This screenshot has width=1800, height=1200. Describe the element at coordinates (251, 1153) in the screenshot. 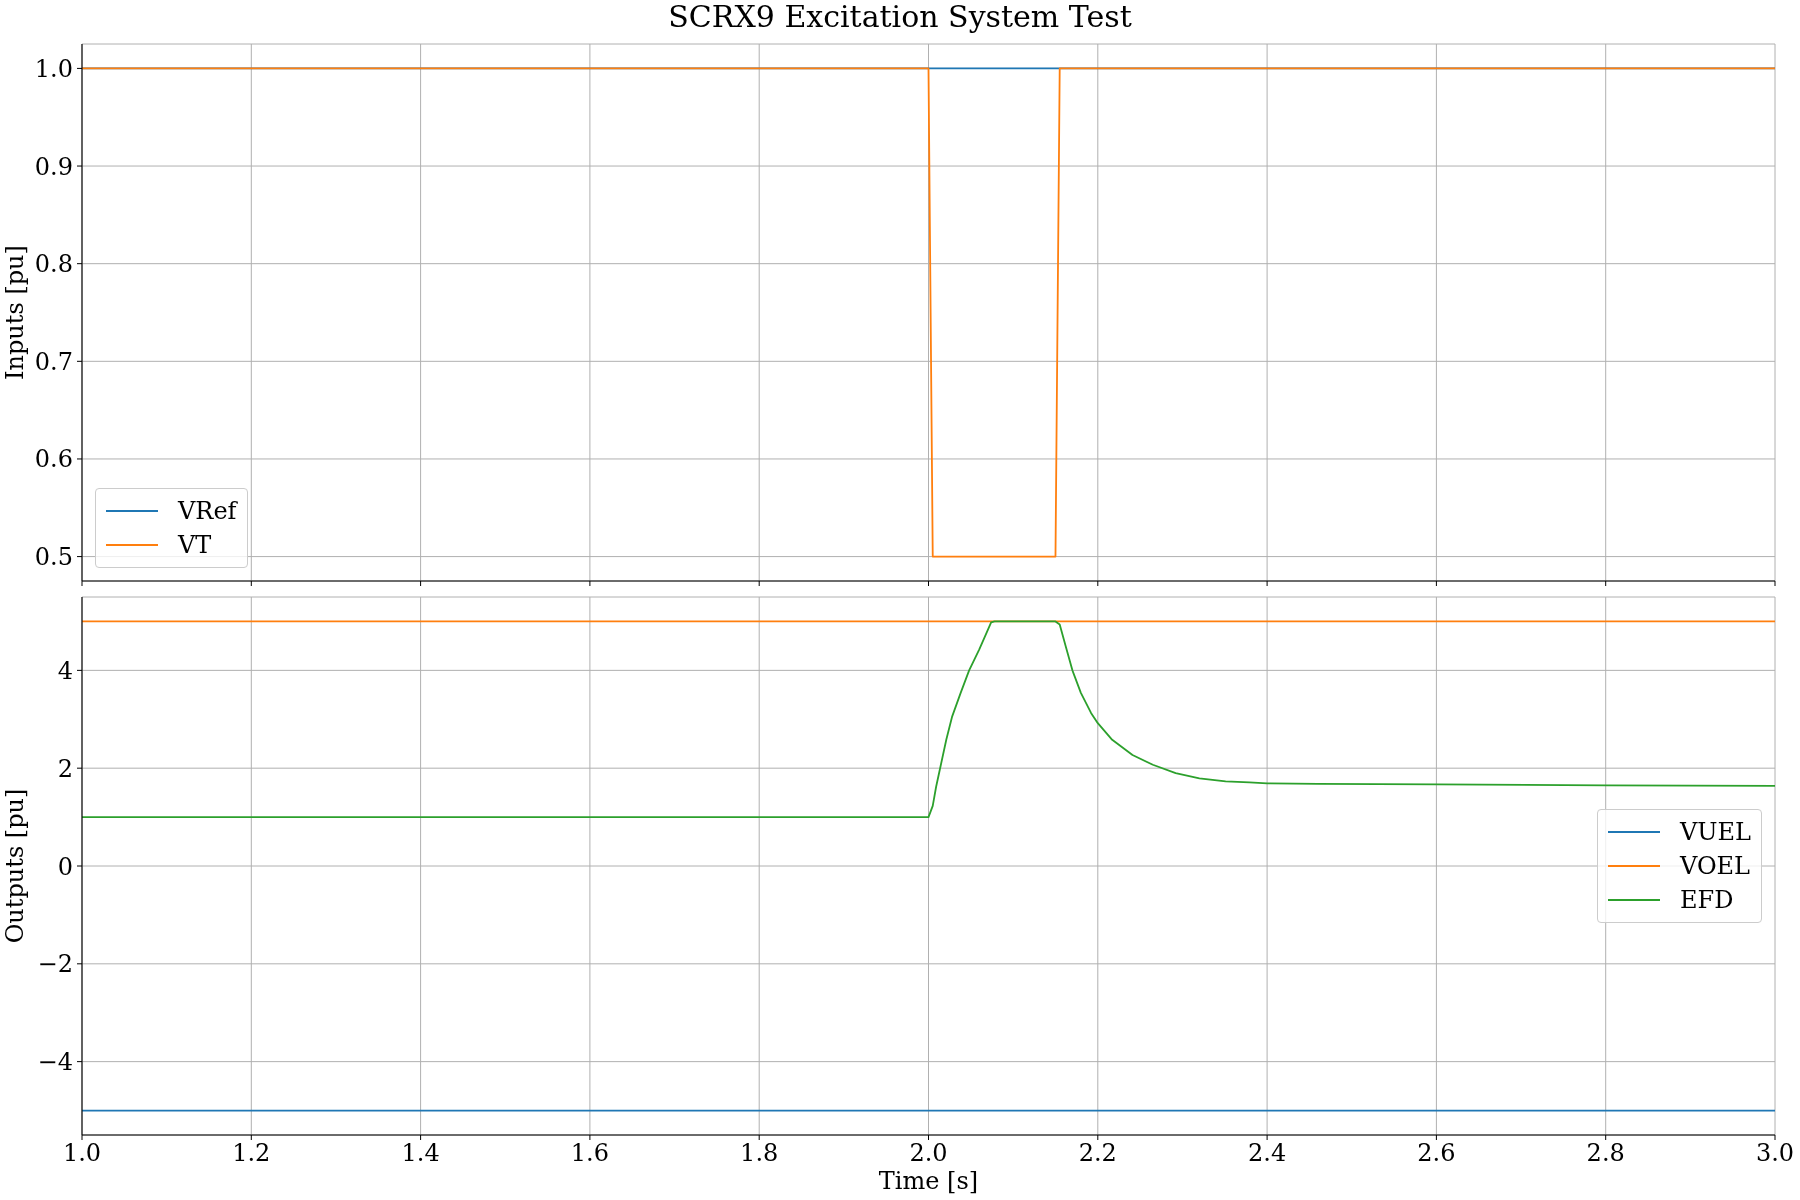

I see `x-tick-label: 1.2` at that location.